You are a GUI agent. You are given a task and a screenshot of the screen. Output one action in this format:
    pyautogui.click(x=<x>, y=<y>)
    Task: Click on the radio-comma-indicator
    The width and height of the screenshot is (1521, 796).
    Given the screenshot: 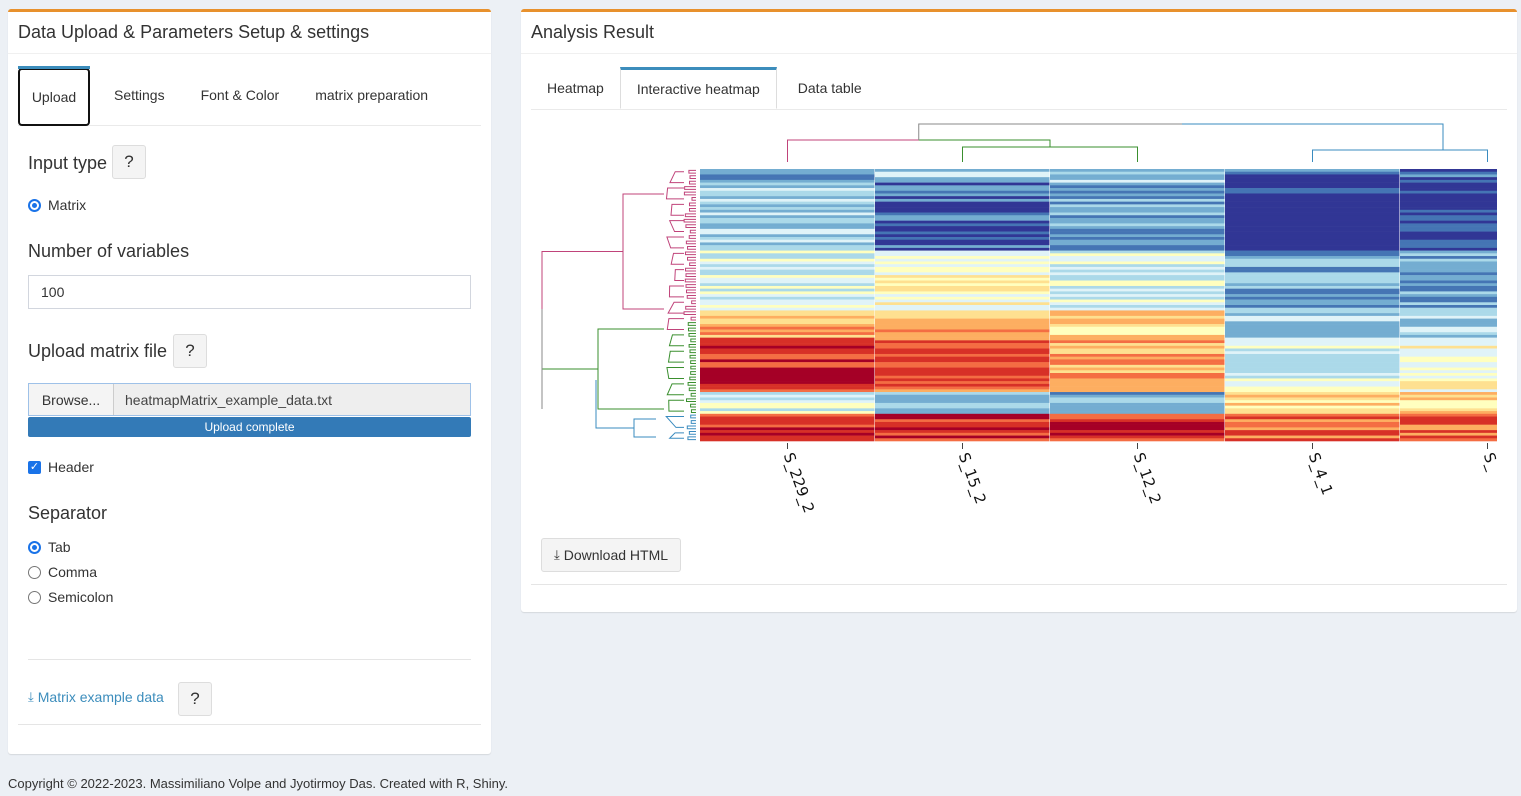 What is the action you would take?
    pyautogui.click(x=34, y=572)
    